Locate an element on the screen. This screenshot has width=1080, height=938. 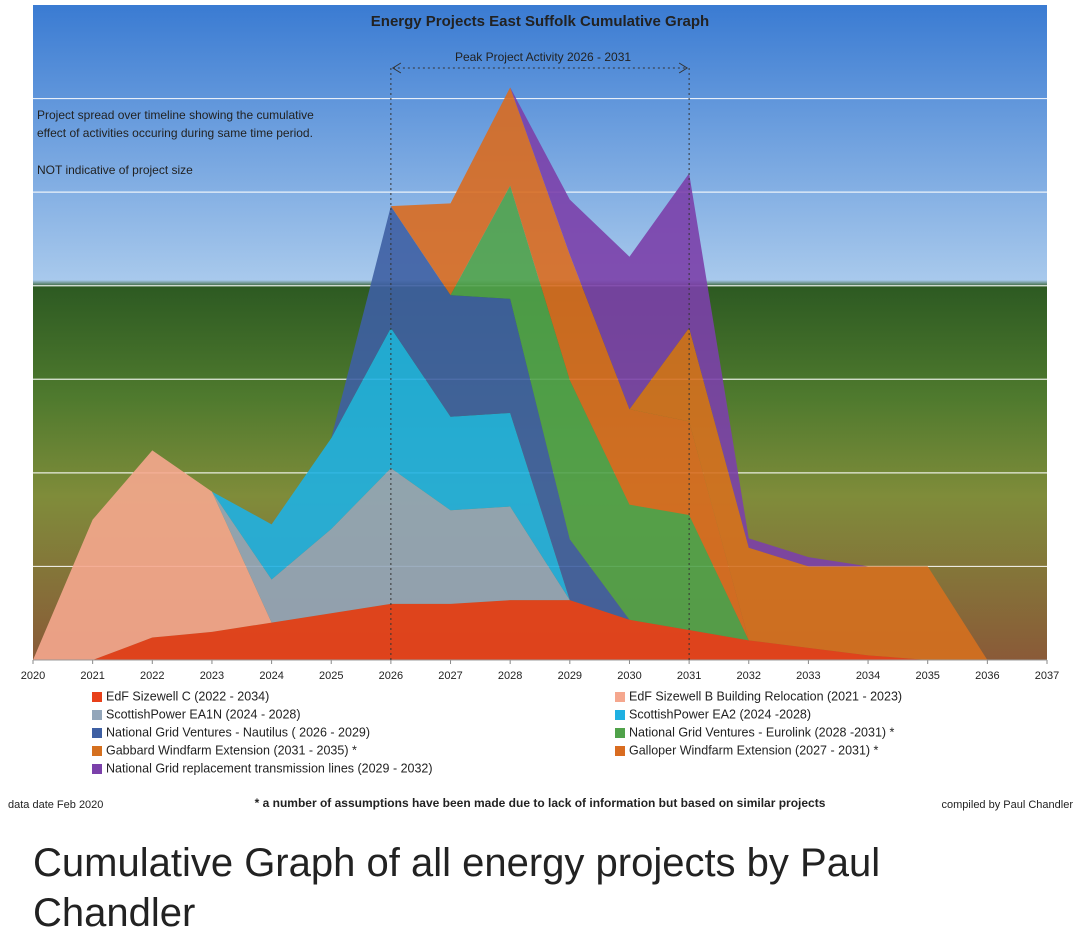
x-tick-label: 2020 is located at coordinates (33, 676).